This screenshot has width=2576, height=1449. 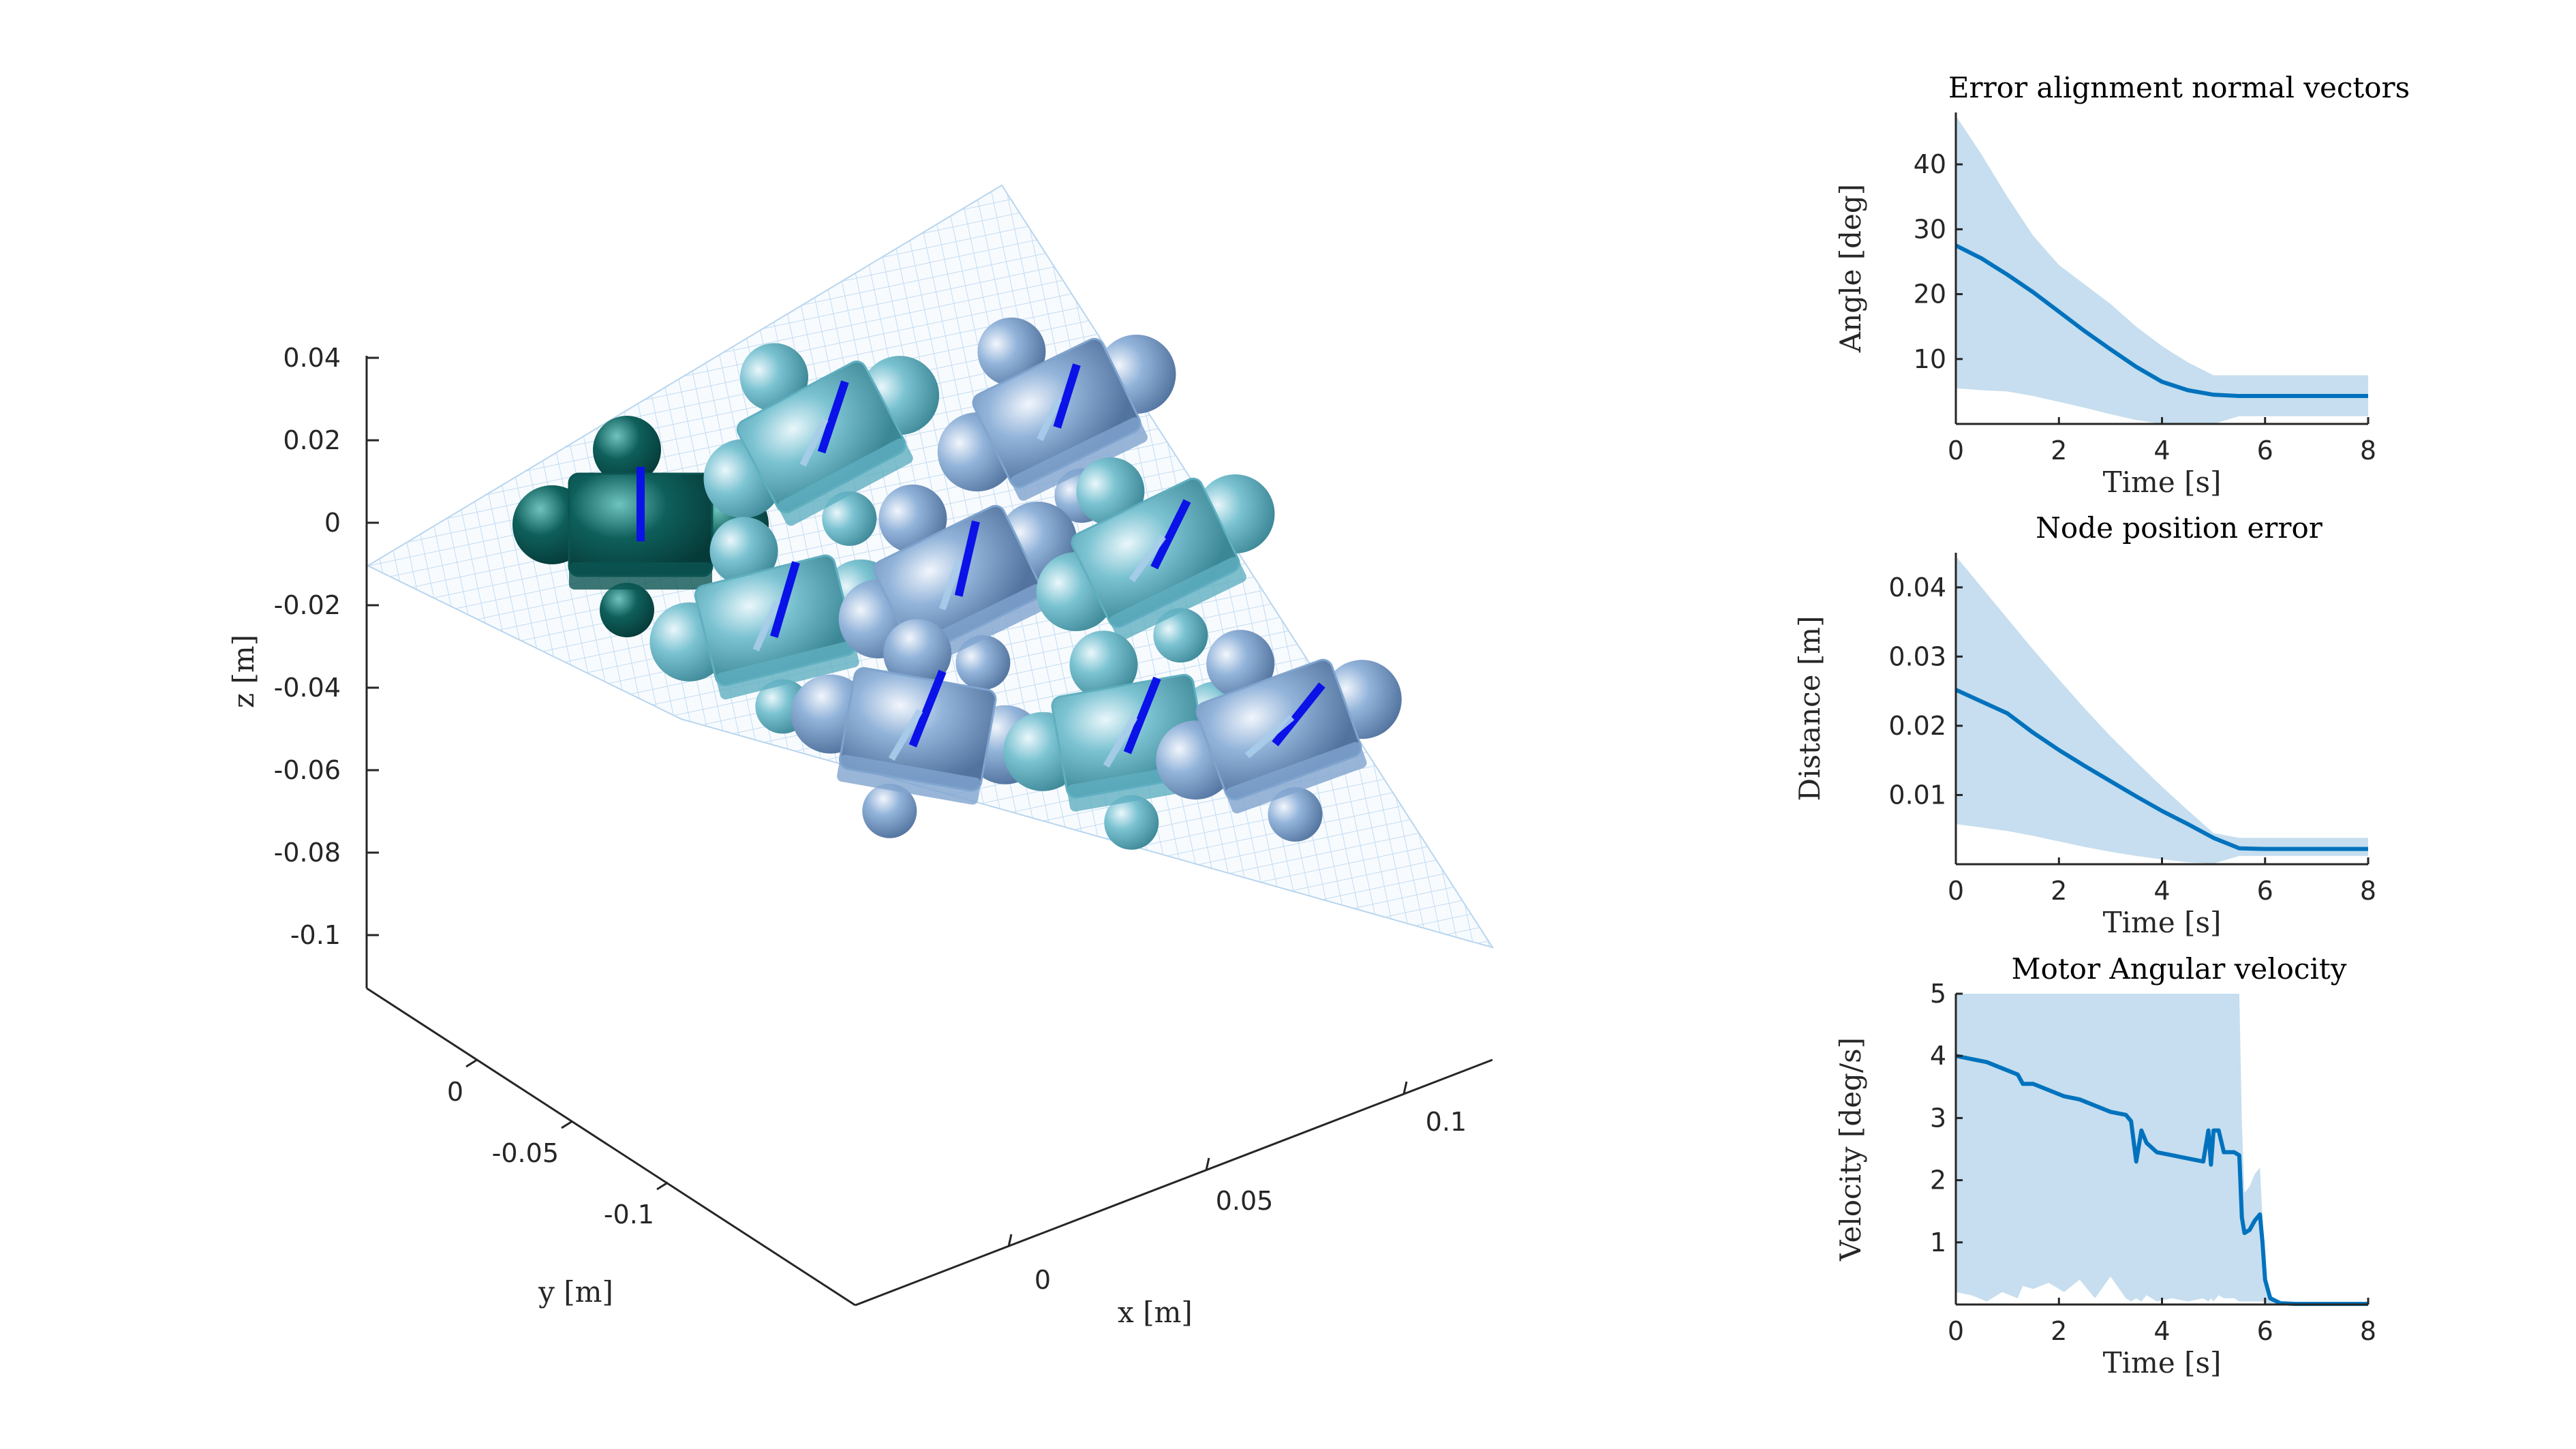 What do you see at coordinates (1446, 1122) in the screenshot?
I see `x-tick-label: 0.1` at bounding box center [1446, 1122].